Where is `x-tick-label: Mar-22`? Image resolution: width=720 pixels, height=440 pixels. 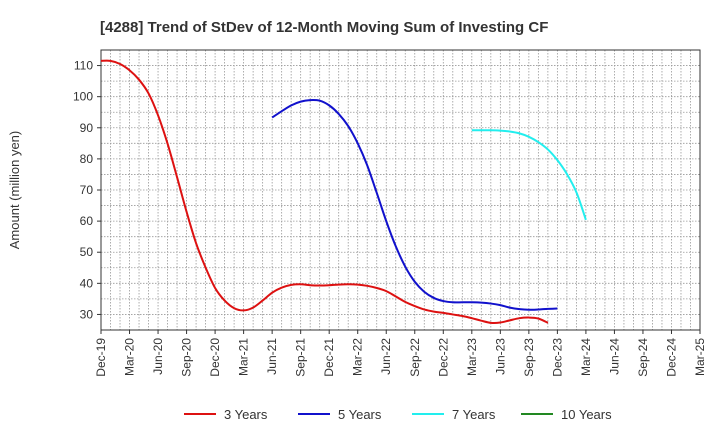 x-tick-label: Mar-22 is located at coordinates (358, 357).